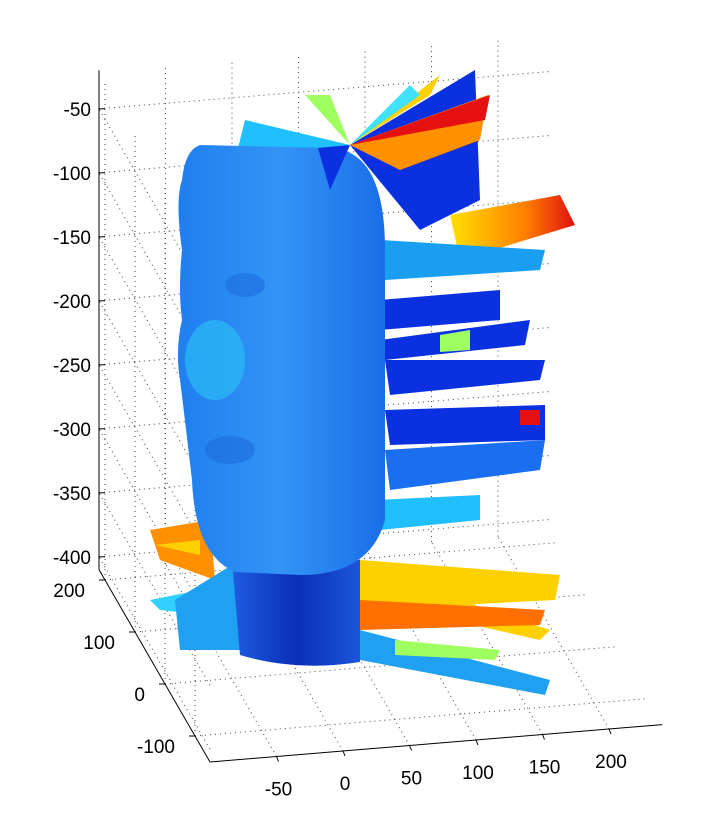 The image size is (715, 825). I want to click on x-axis, so click(436, 743).